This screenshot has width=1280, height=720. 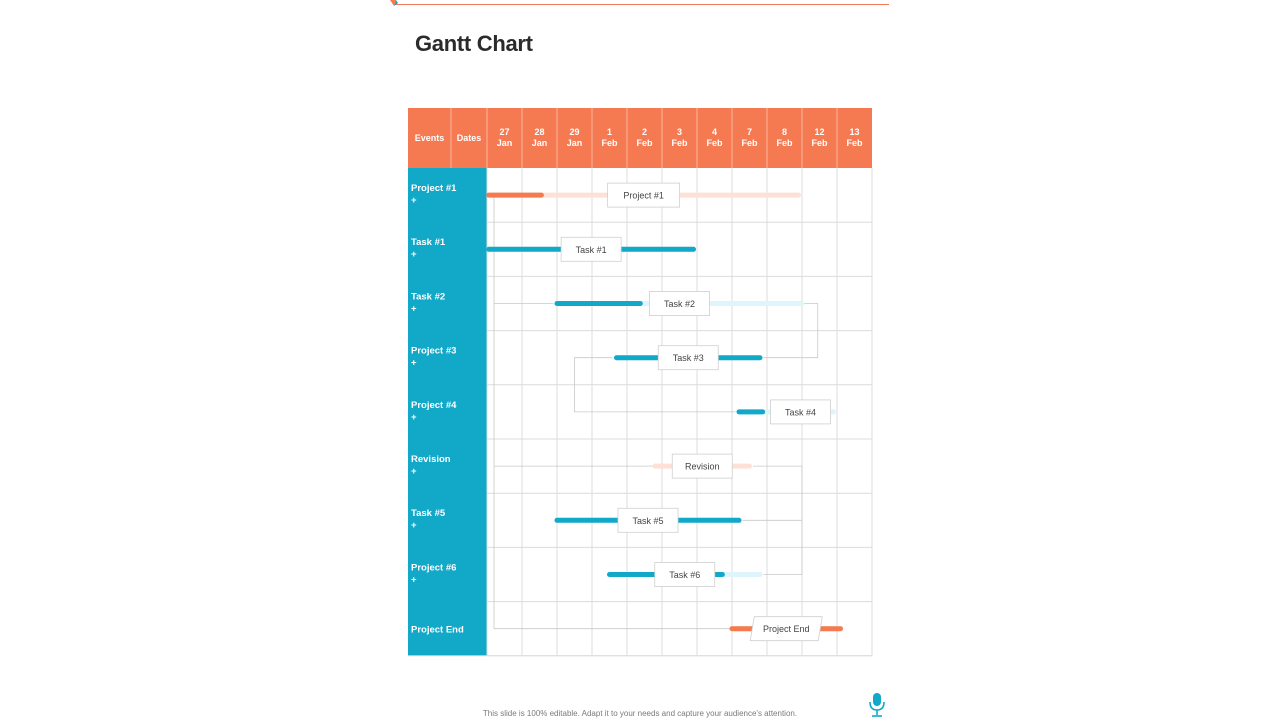 What do you see at coordinates (644, 132) in the screenshot?
I see `date-day-label: 2` at bounding box center [644, 132].